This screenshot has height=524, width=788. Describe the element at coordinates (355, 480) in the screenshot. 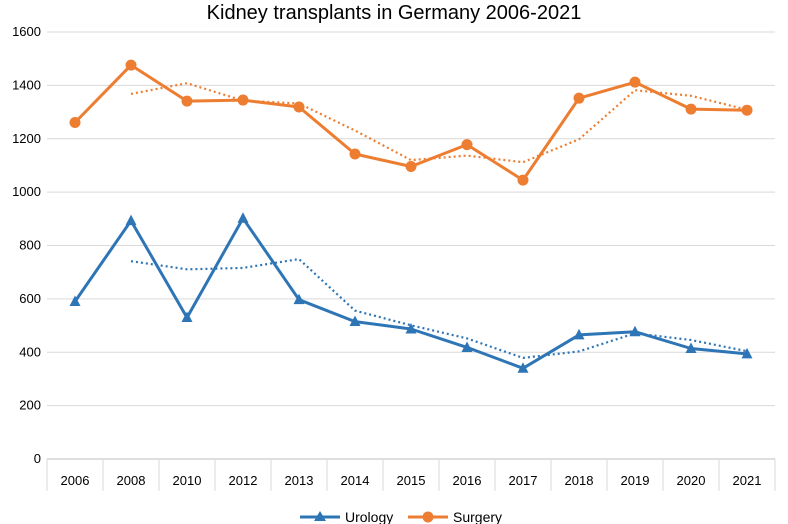

I see `x-tick-label: 2014` at that location.